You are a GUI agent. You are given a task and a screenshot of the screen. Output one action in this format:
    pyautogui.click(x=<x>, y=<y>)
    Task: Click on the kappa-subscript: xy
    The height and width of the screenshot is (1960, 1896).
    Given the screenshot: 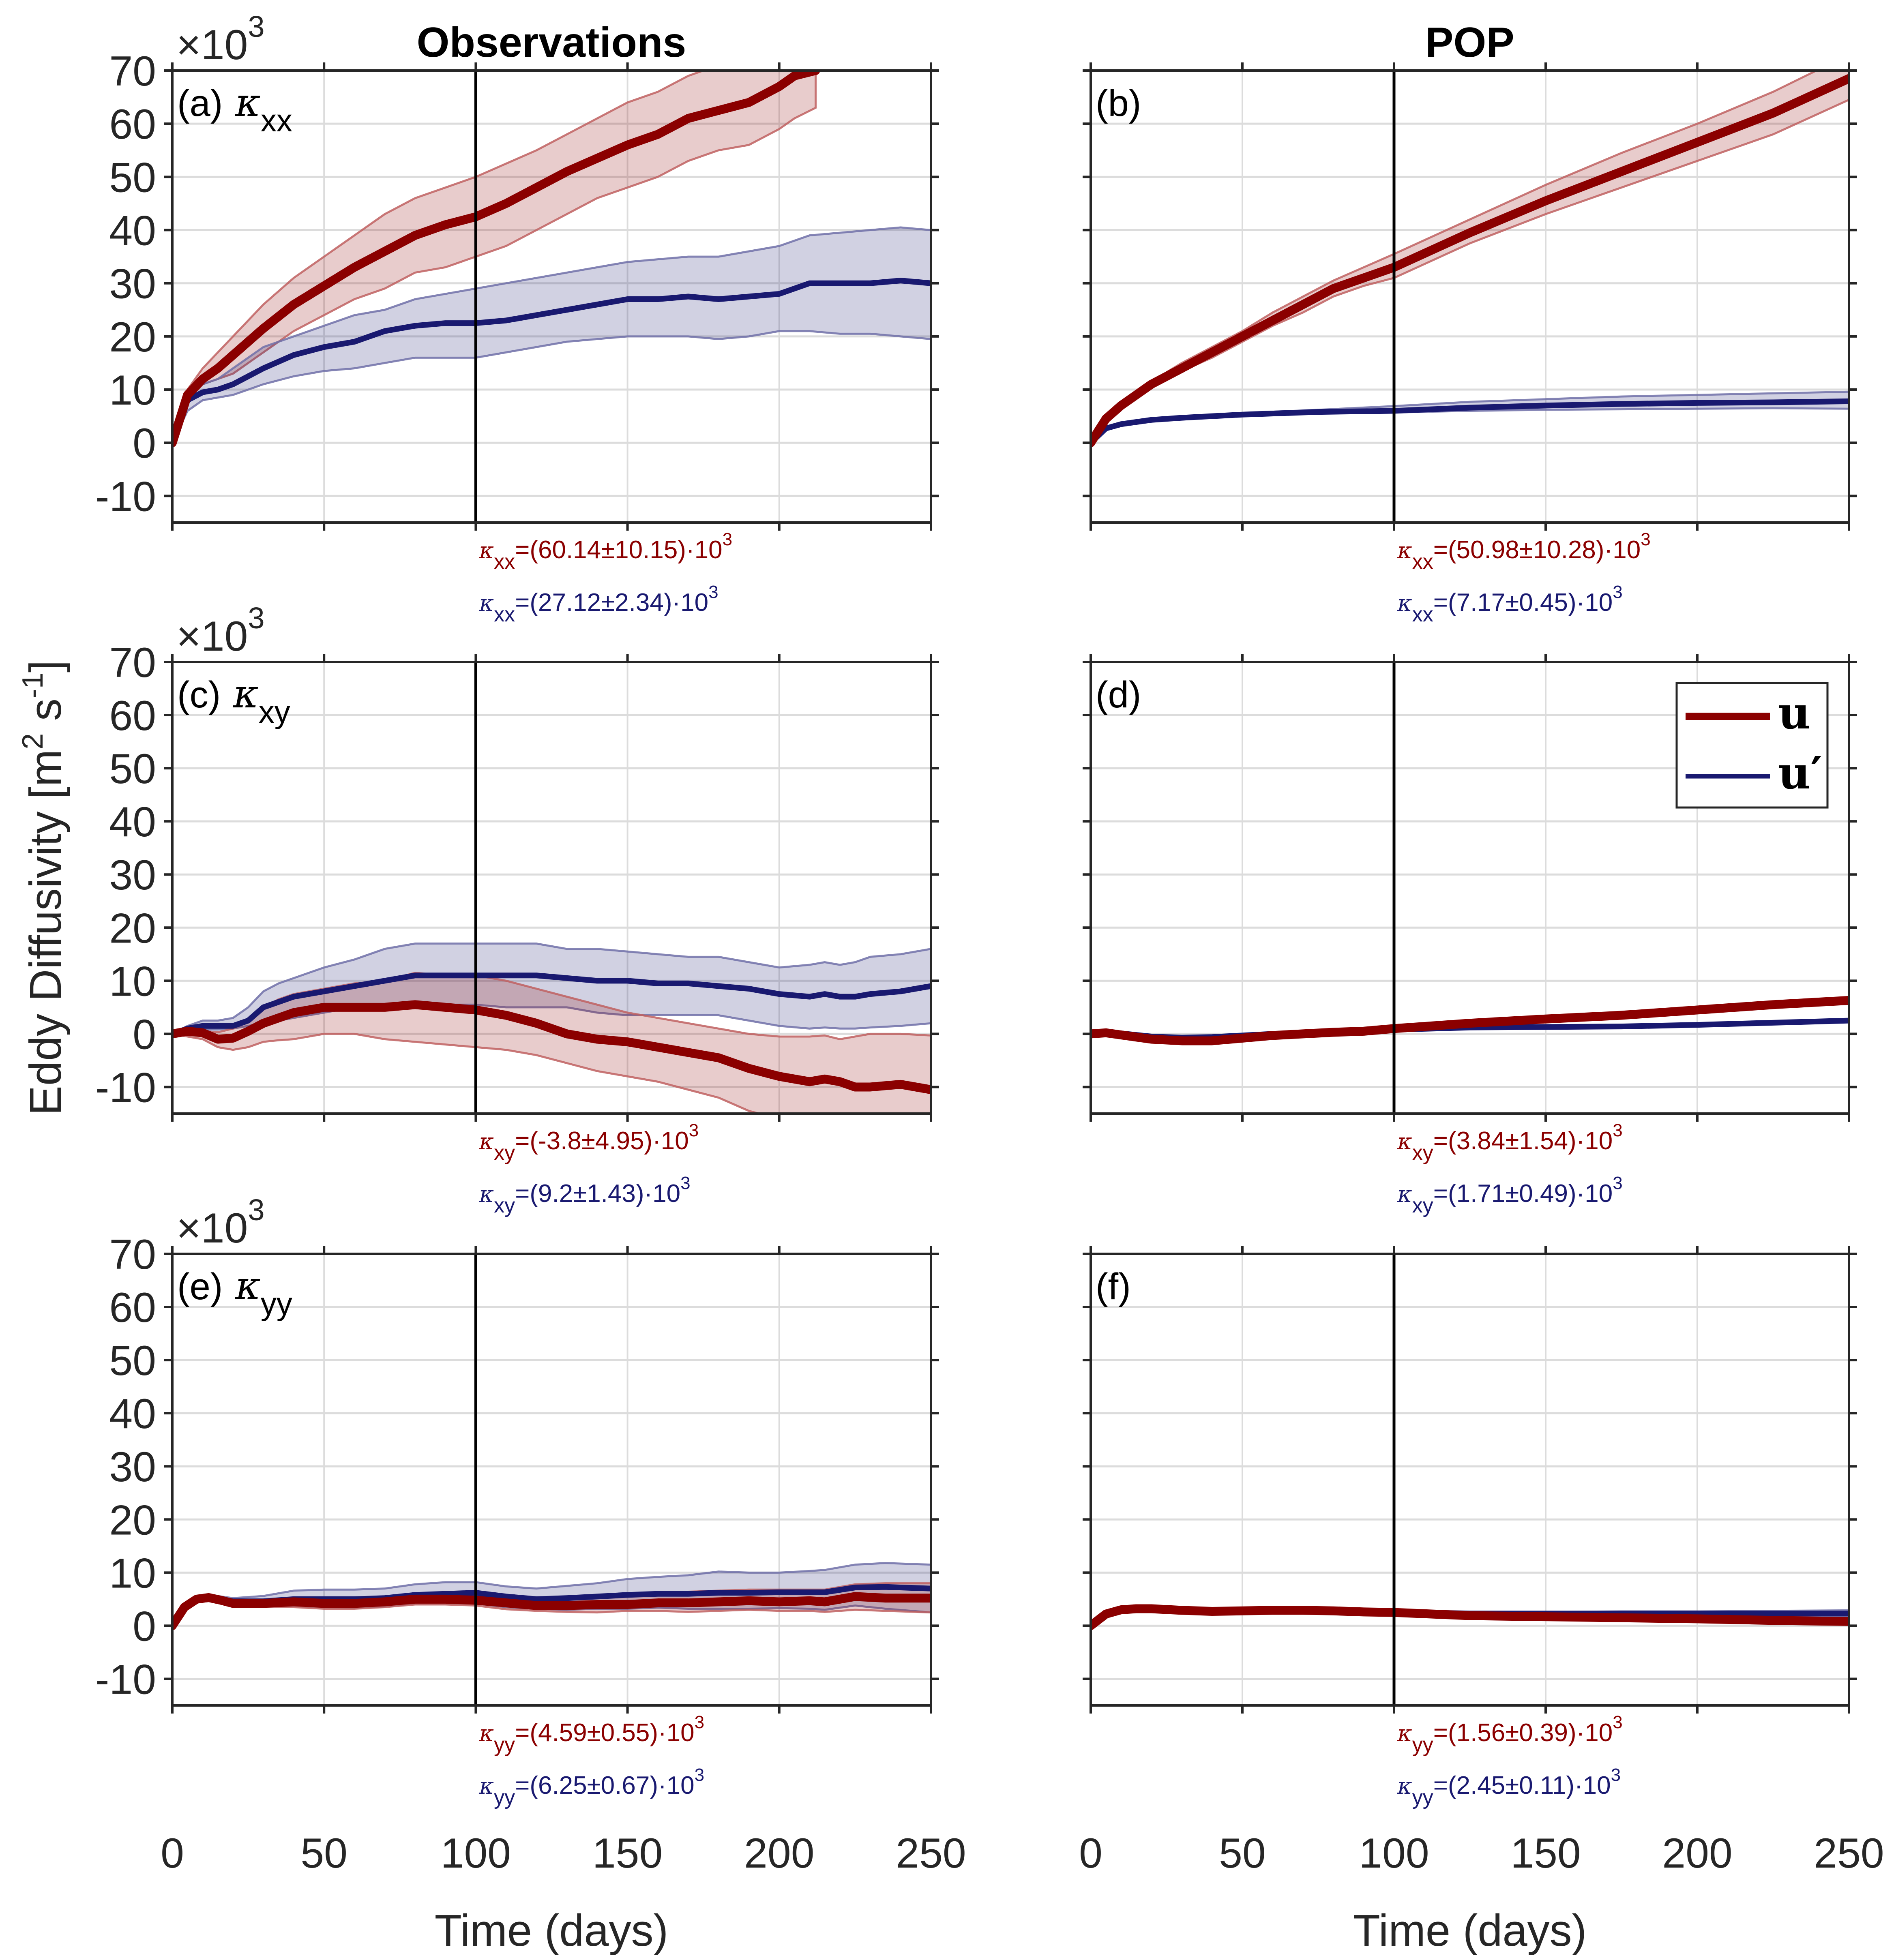 What is the action you would take?
    pyautogui.click(x=274, y=712)
    